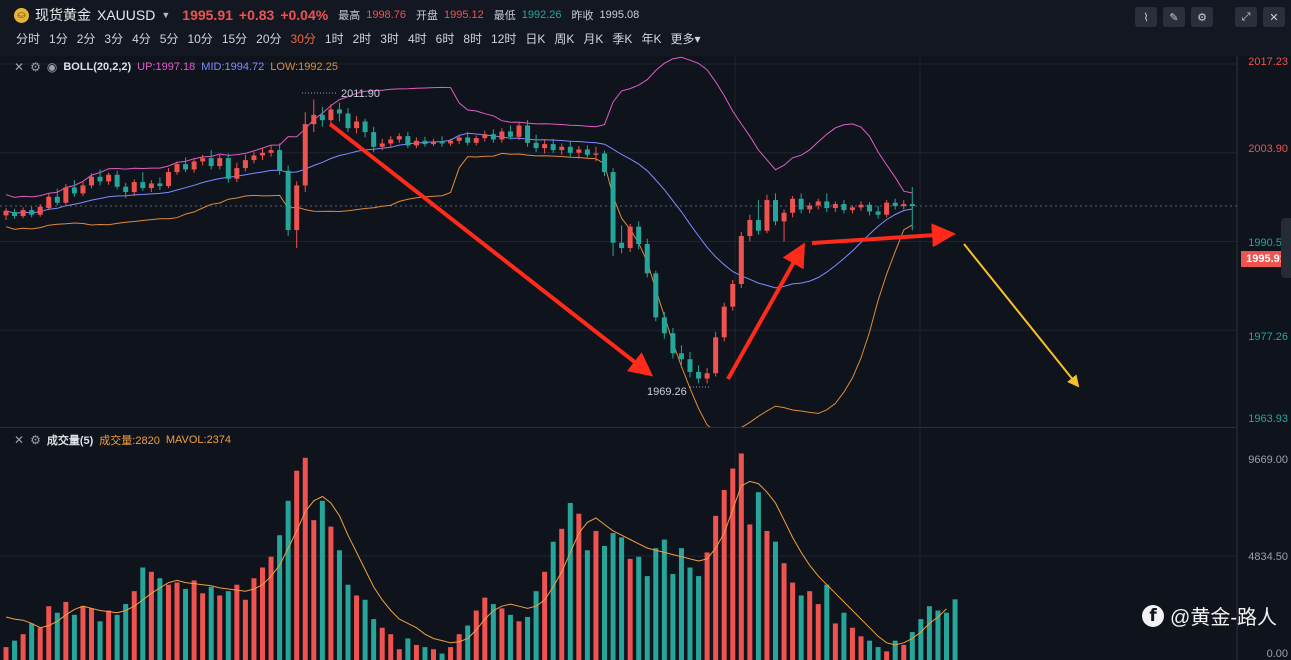 This screenshot has width=1291, height=660. What do you see at coordinates (126, 15) in the screenshot?
I see `symbol-code: XAUUSD` at bounding box center [126, 15].